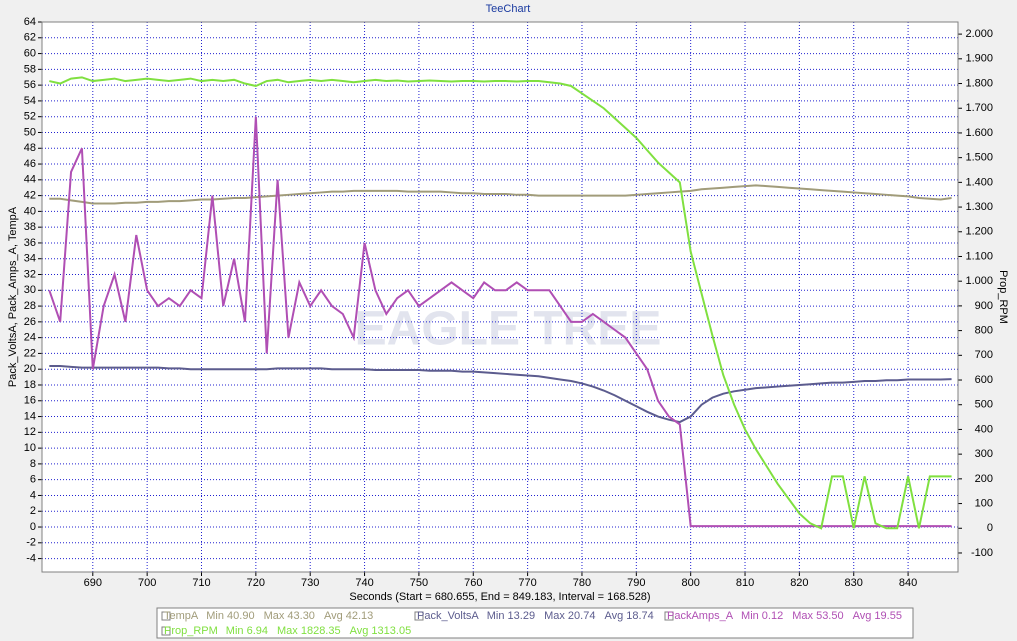  Describe the element at coordinates (984, 331) in the screenshot. I see `y2-tick-label: 800` at that location.